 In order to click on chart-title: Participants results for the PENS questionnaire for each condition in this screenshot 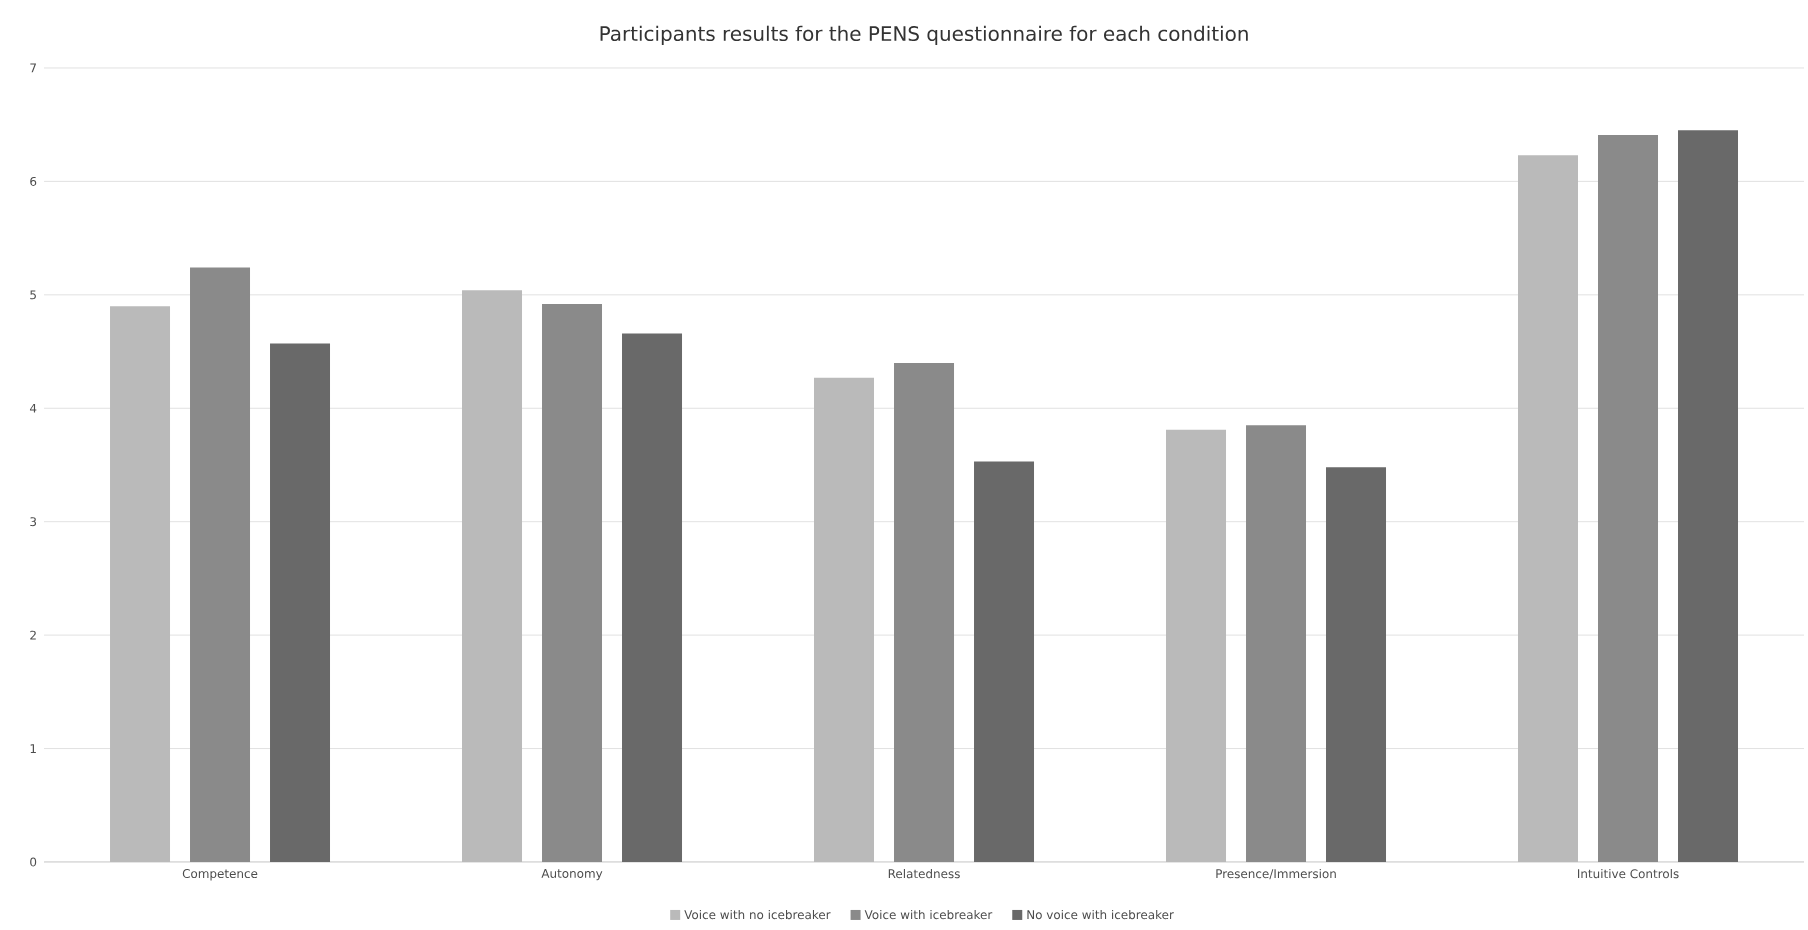, I will do `click(924, 35)`.